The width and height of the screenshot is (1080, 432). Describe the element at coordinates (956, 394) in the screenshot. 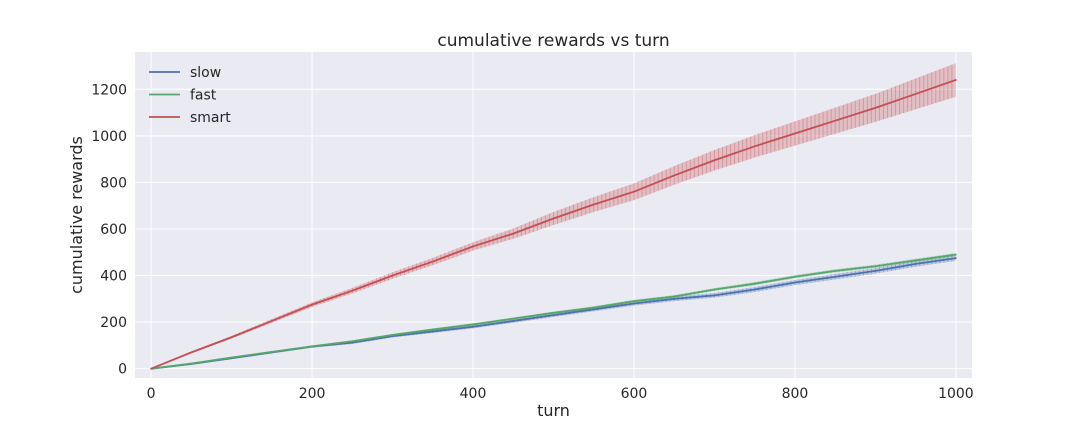

I see `x-tick-label: 1000` at that location.